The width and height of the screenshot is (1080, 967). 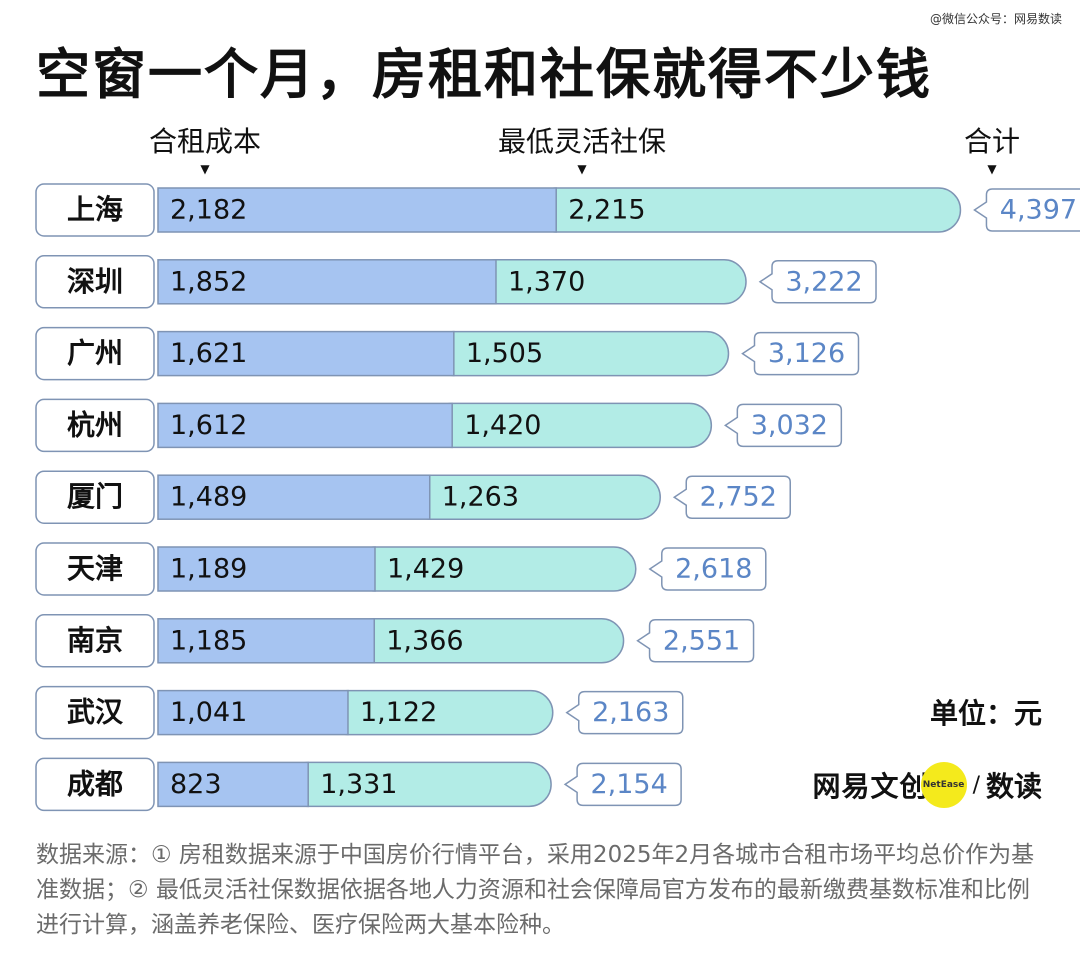 I want to click on header-rent-label: 合租成本, so click(x=204, y=141).